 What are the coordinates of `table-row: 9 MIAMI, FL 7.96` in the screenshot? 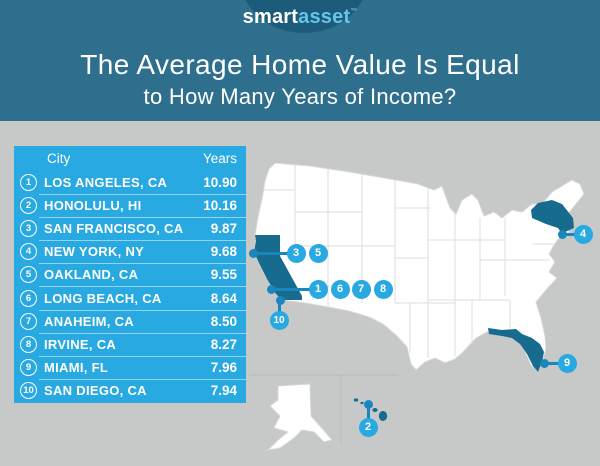 It's located at (130, 367).